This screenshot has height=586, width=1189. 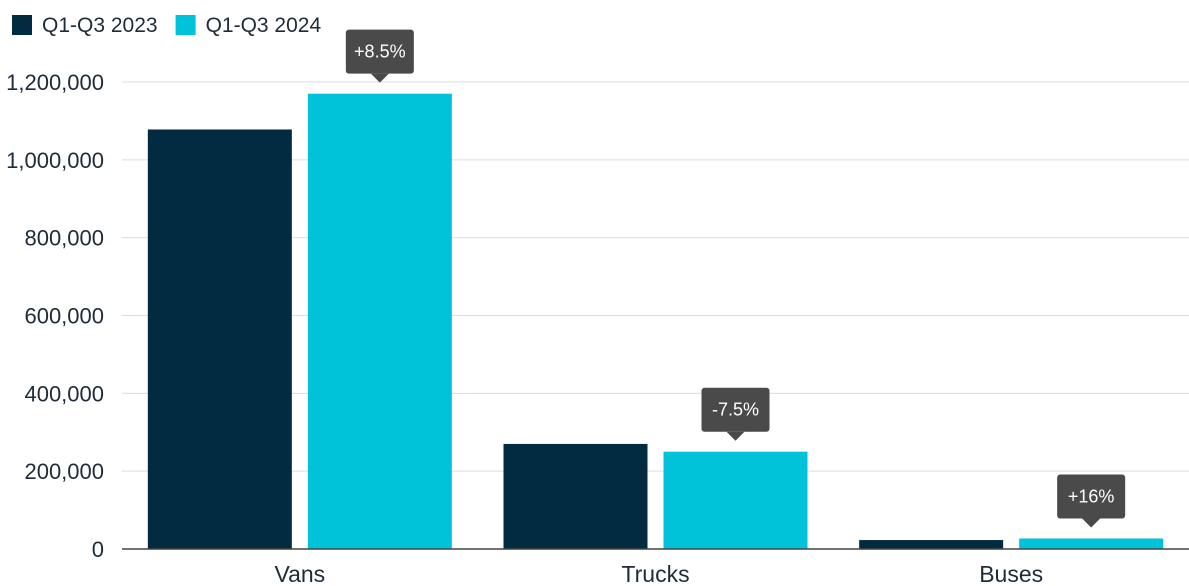 What do you see at coordinates (299, 573) in the screenshot?
I see `x-tick-label: Vans` at bounding box center [299, 573].